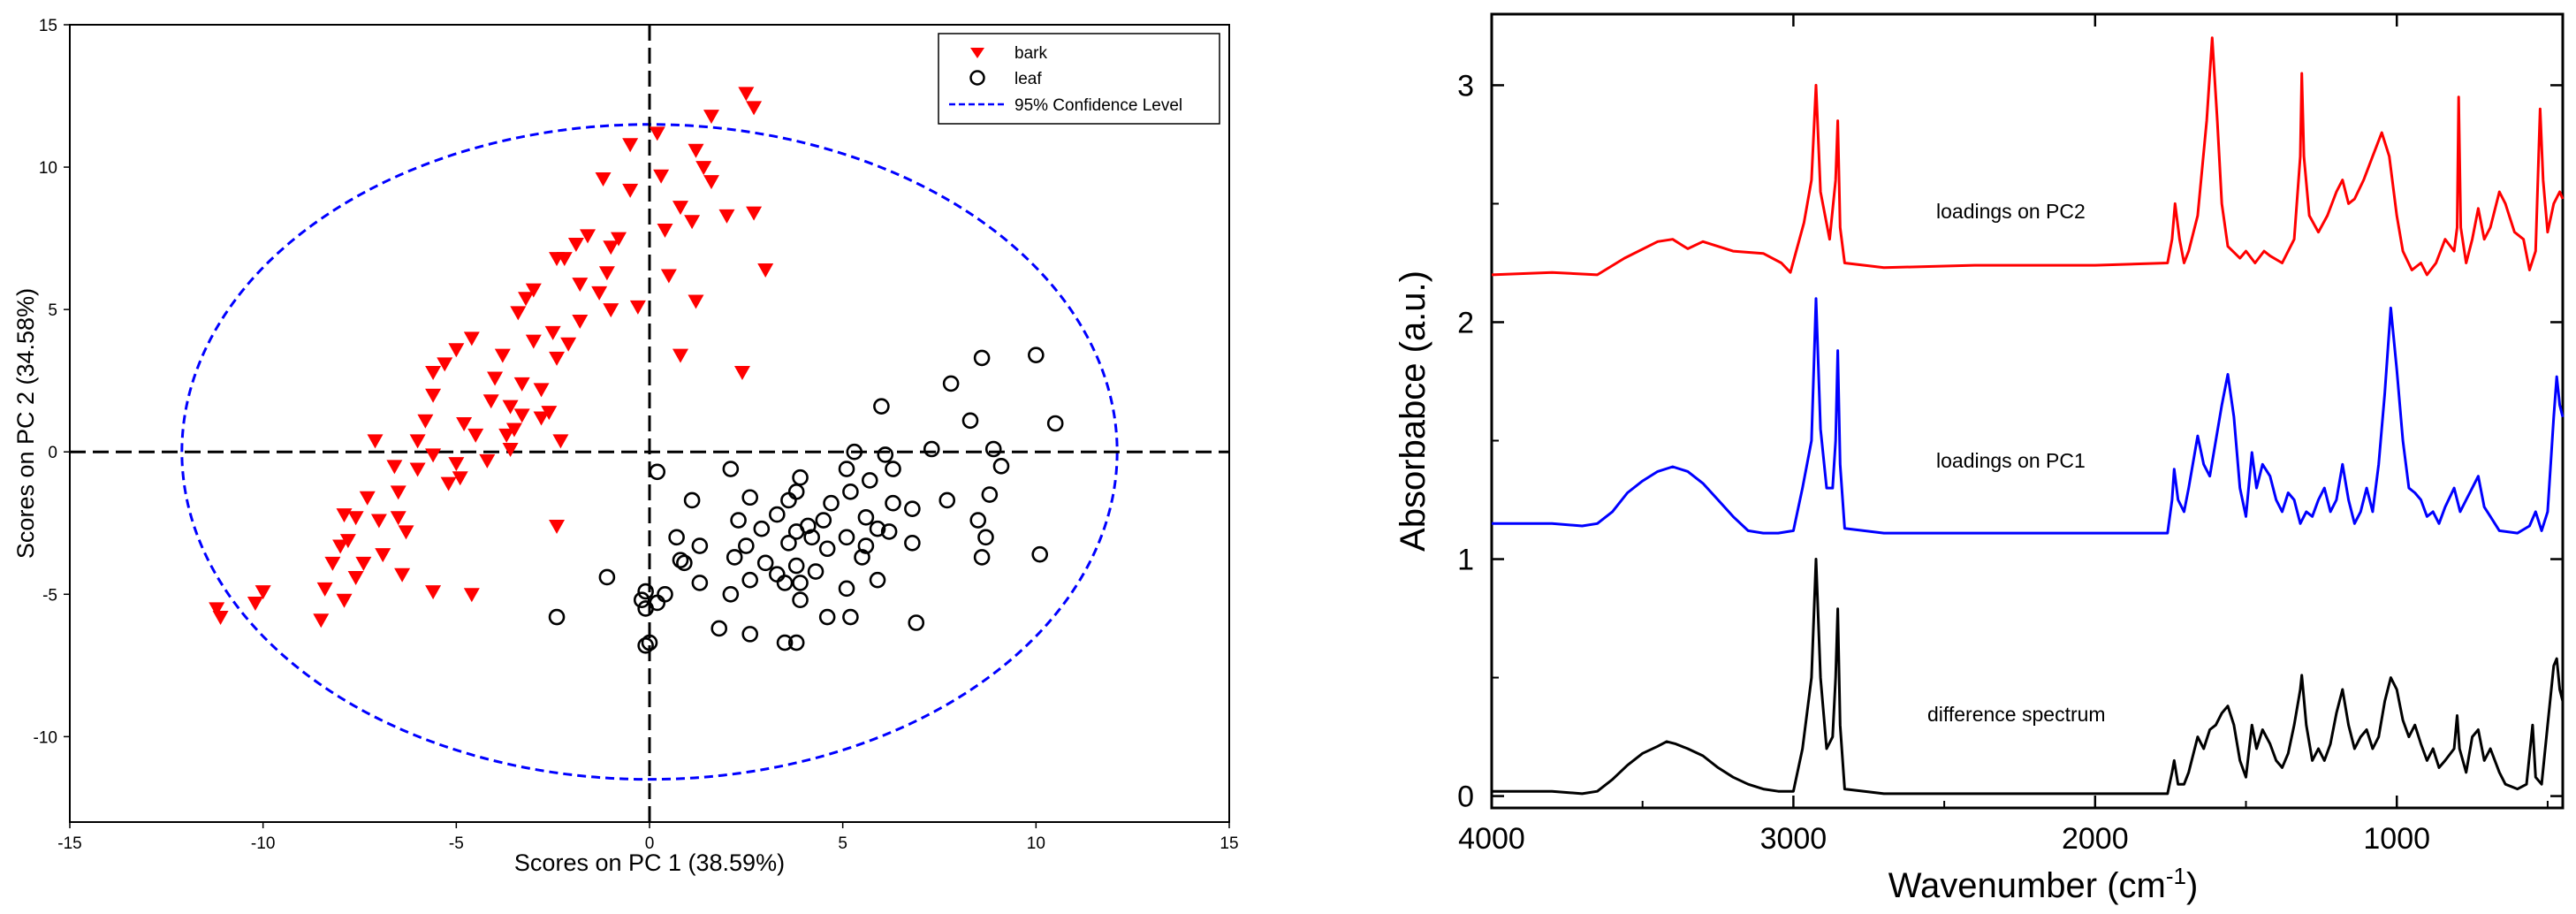  What do you see at coordinates (456, 843) in the screenshot?
I see `pca-x-tick-label: -5` at bounding box center [456, 843].